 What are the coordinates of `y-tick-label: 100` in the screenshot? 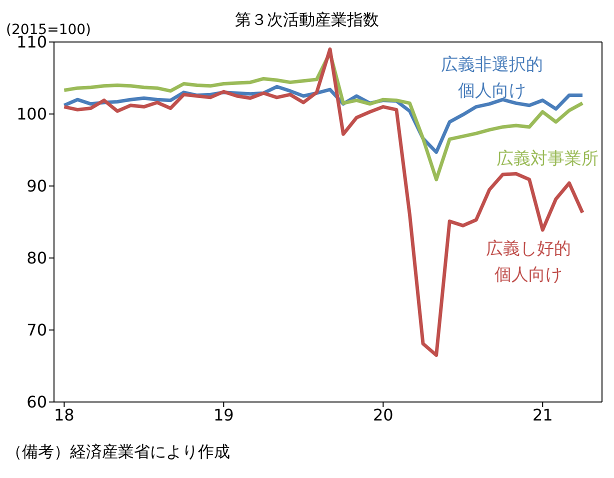 It's located at (31, 114).